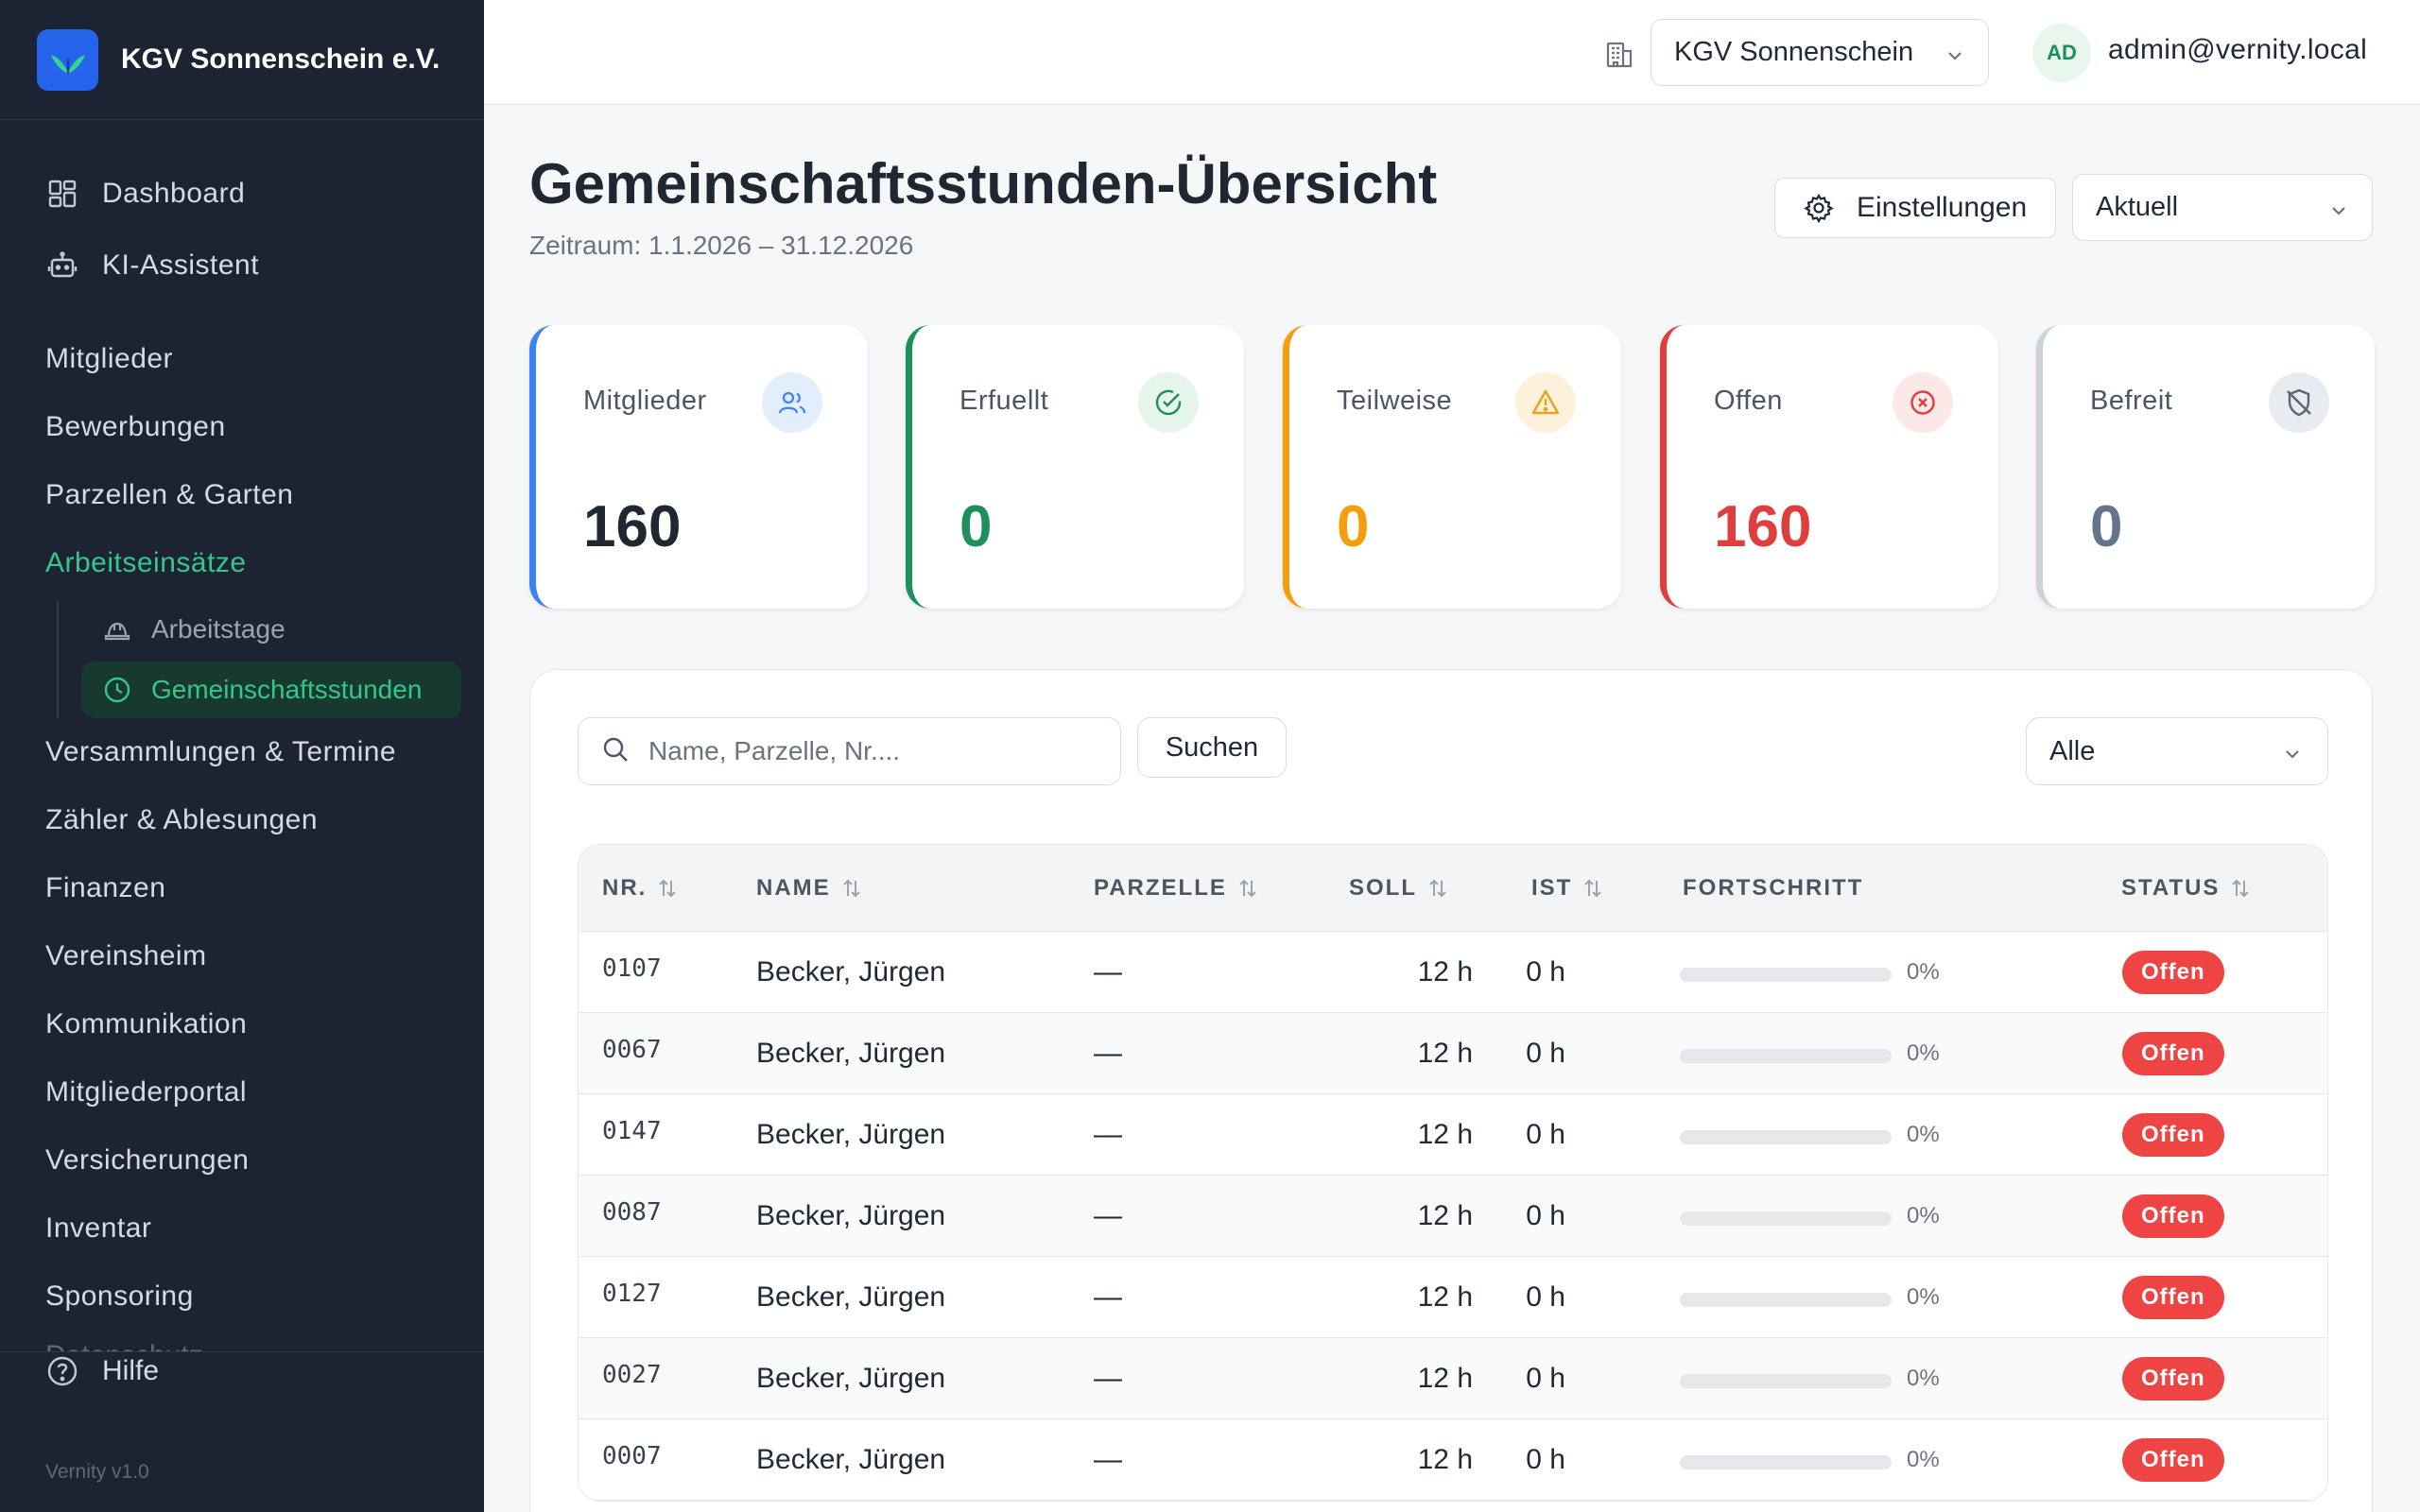 The image size is (2420, 1512). Describe the element at coordinates (632, 1050) in the screenshot. I see `row-nr: 0067` at that location.